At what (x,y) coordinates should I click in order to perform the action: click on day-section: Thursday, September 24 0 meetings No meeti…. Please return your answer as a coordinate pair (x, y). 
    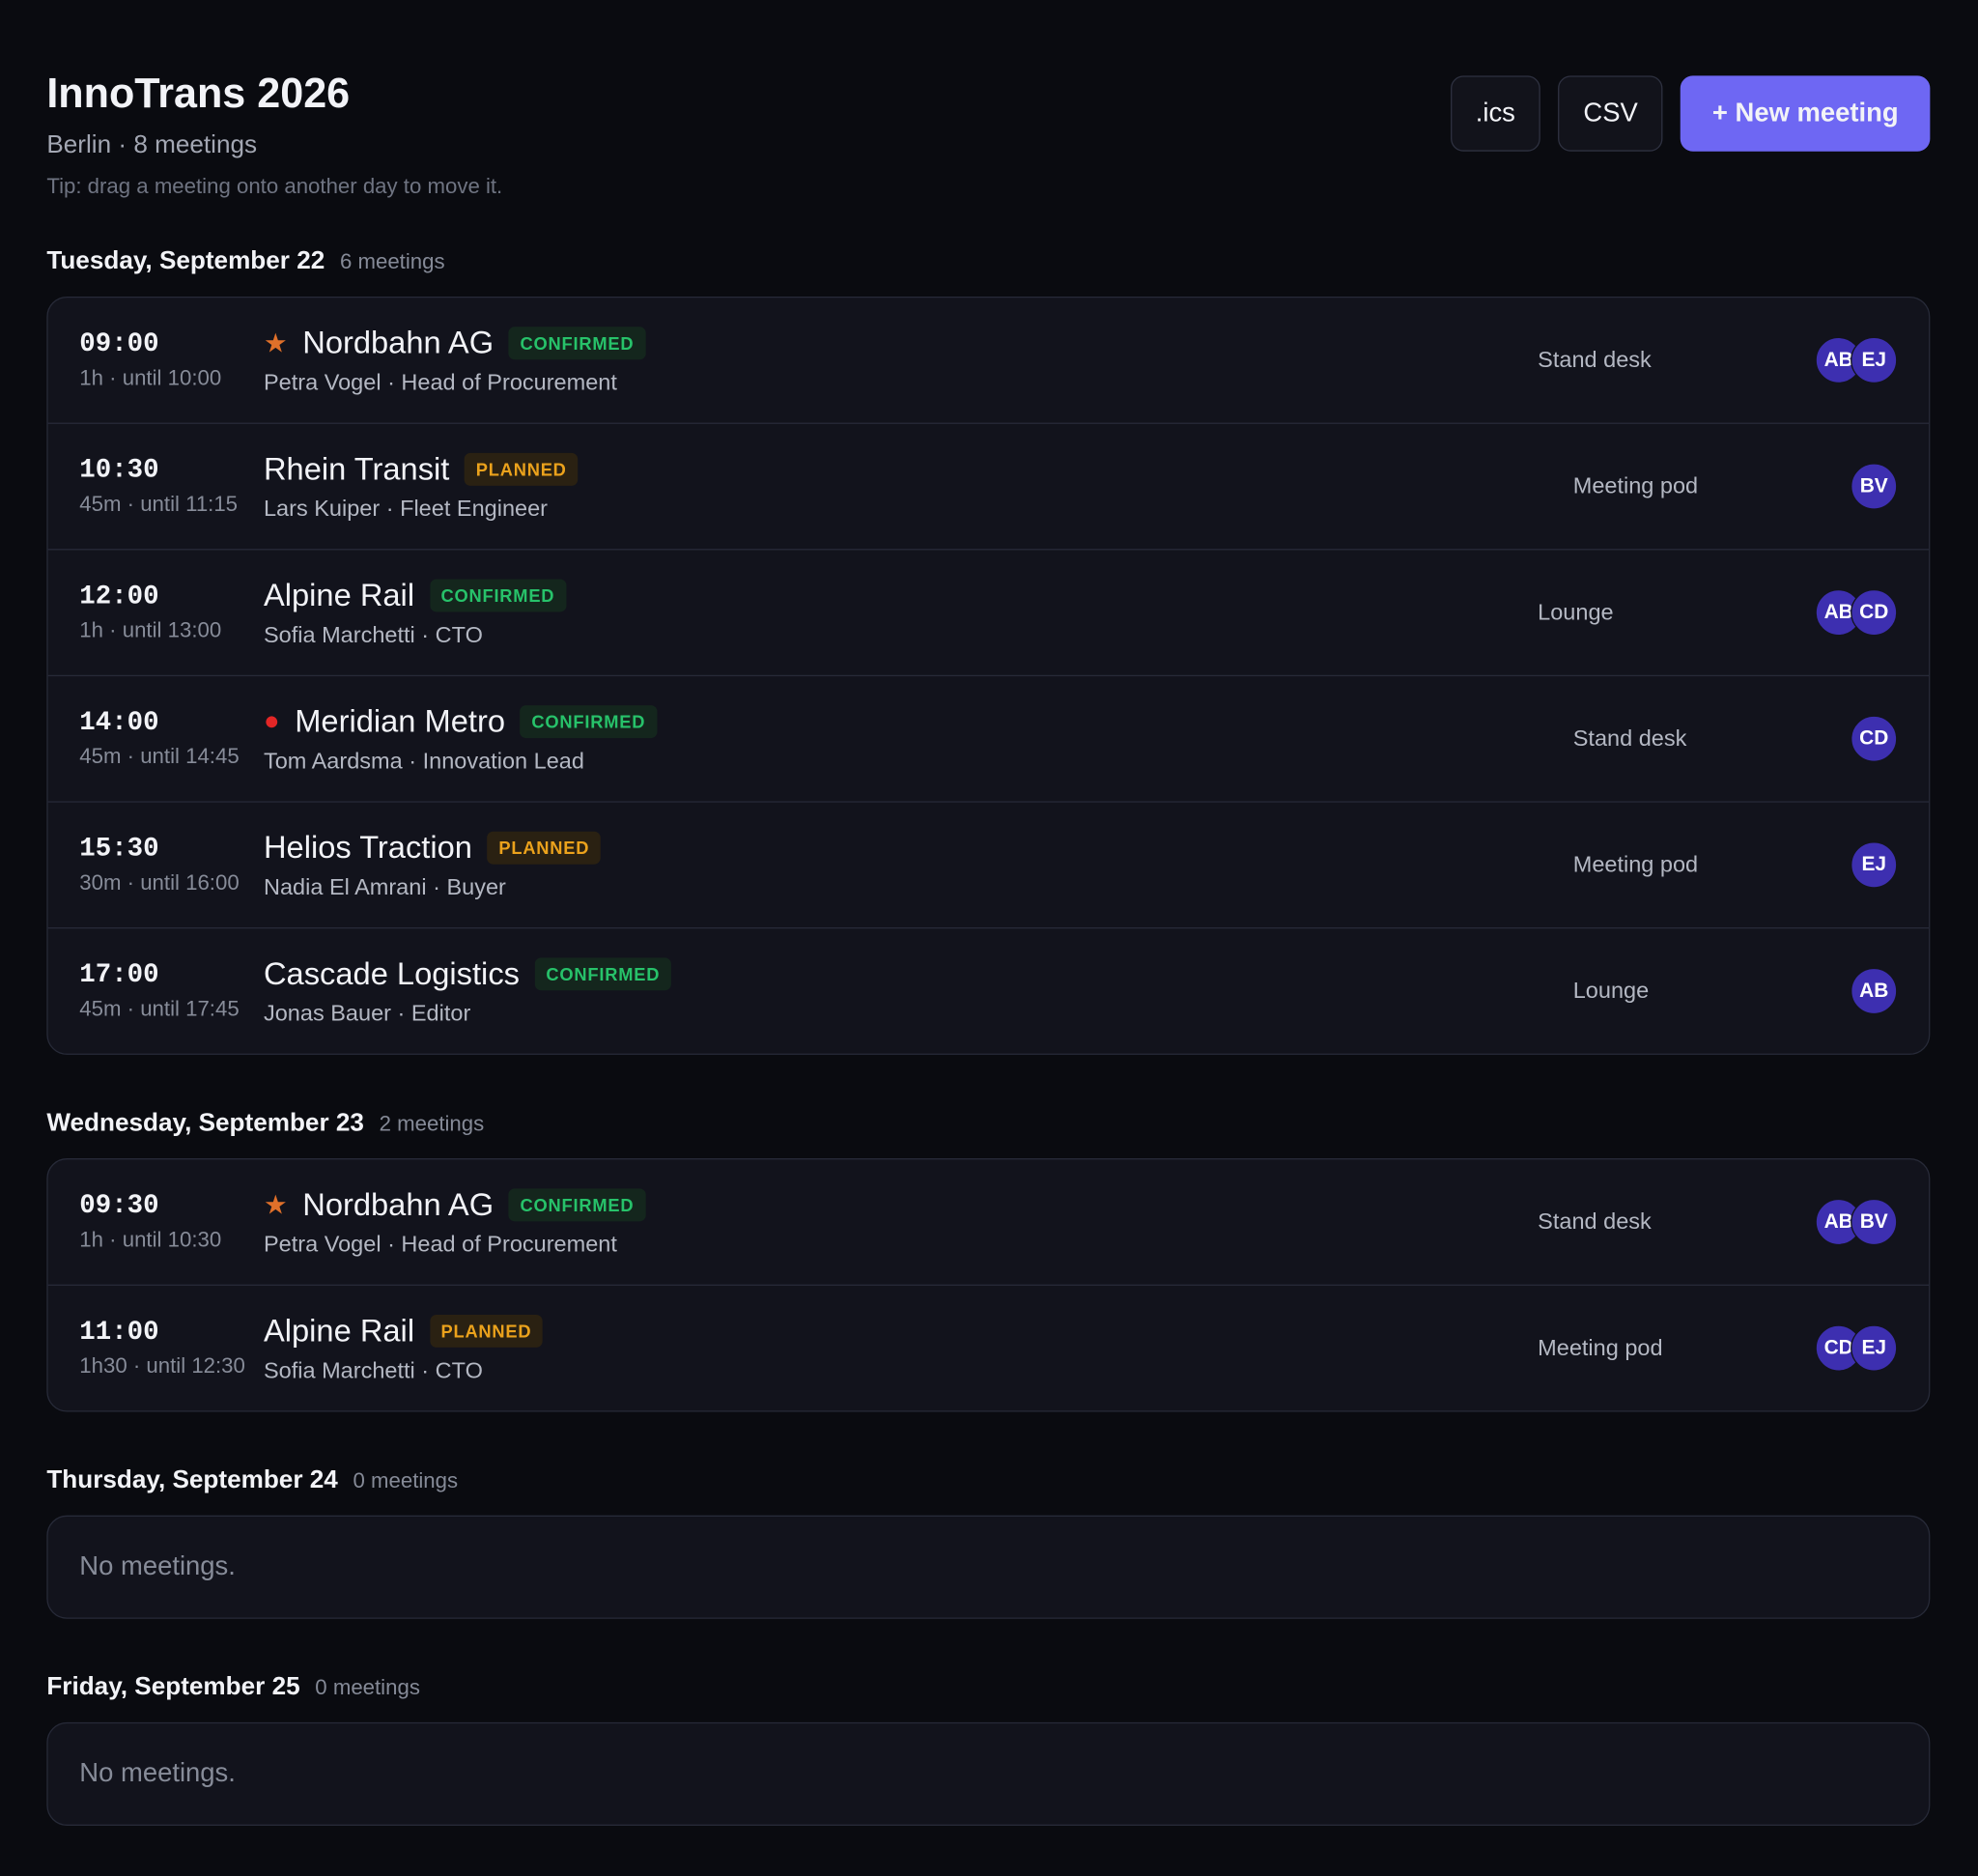
    Looking at the image, I should click on (988, 1541).